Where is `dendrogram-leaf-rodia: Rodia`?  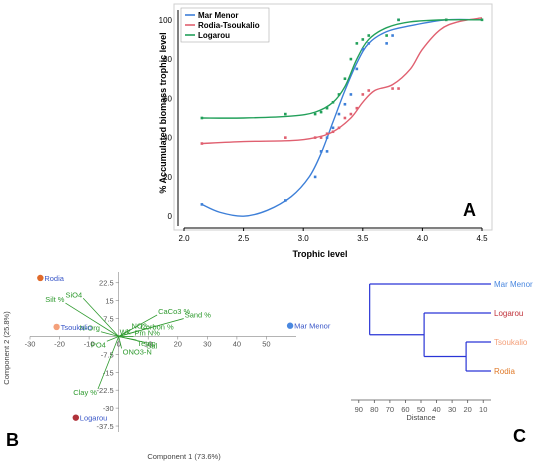 dendrogram-leaf-rodia: Rodia is located at coordinates (504, 371).